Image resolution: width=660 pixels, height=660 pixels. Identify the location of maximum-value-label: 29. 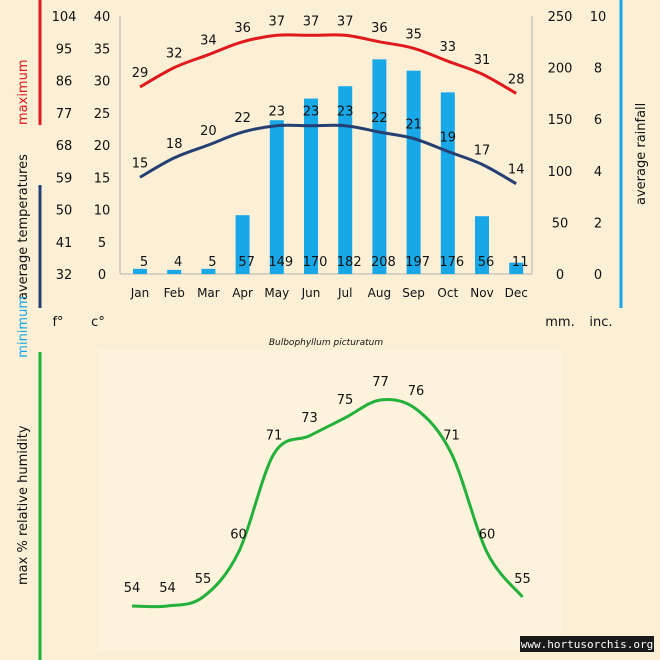
(140, 73).